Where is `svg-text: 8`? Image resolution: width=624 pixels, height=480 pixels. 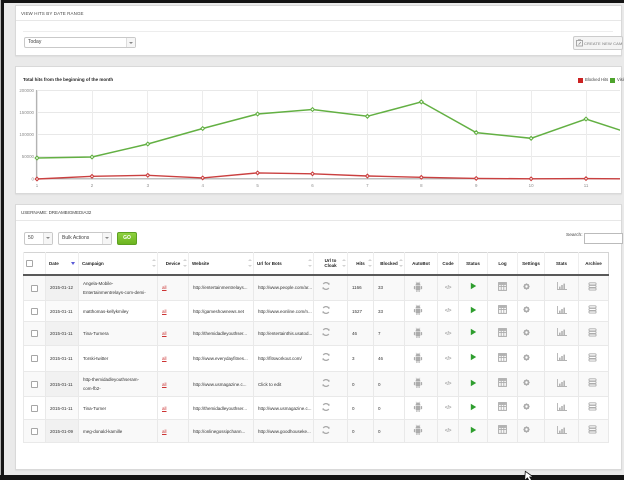
svg-text: 8 is located at coordinates (421, 185).